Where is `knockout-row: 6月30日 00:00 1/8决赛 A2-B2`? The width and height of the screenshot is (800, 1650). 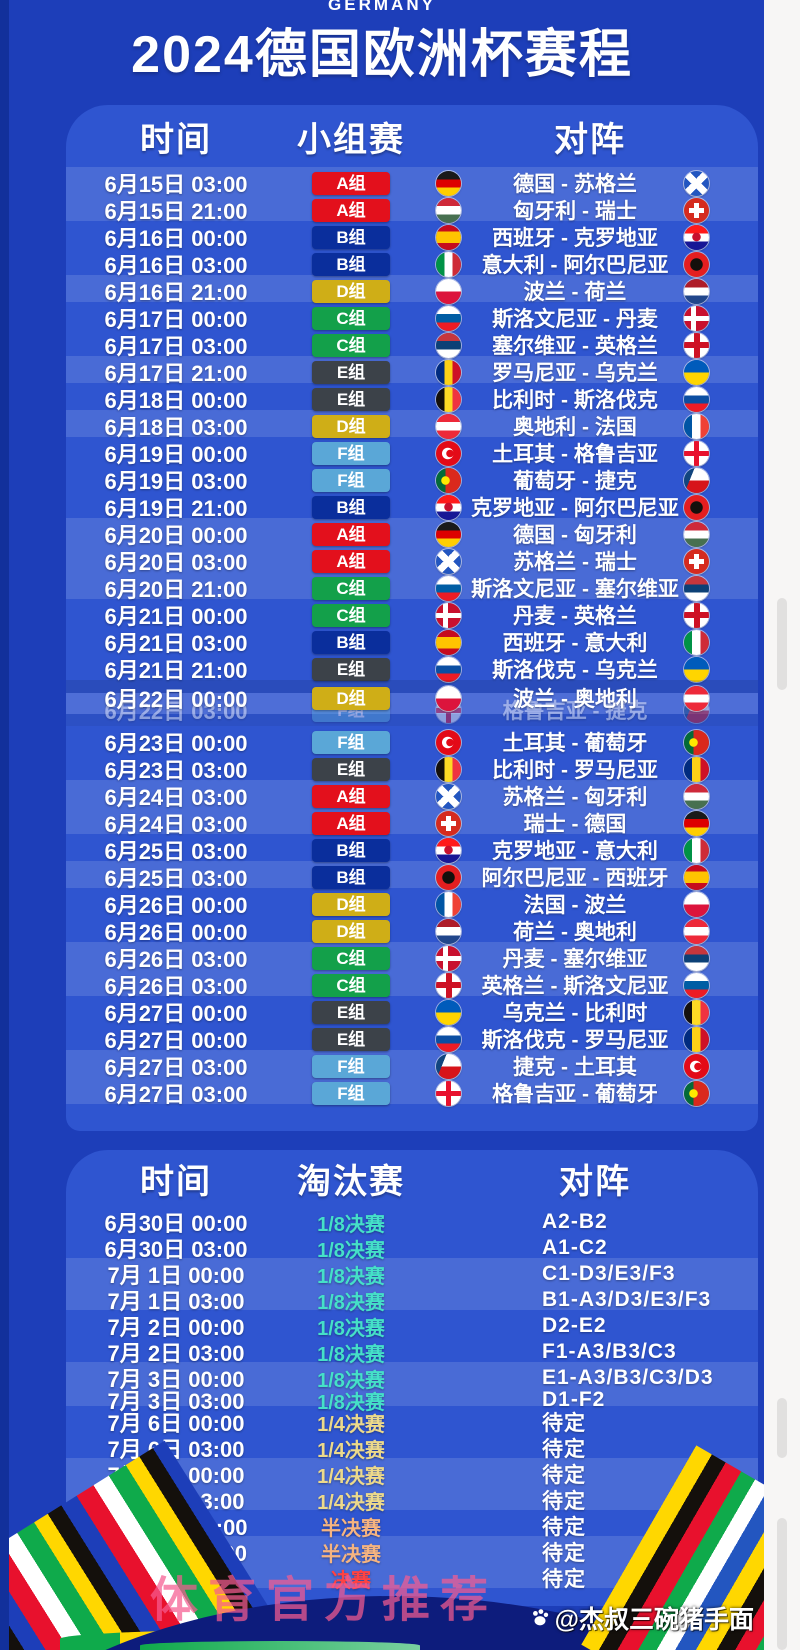
knockout-row: 6月30日 00:00 1/8决赛 A2-B2 is located at coordinates (412, 1221).